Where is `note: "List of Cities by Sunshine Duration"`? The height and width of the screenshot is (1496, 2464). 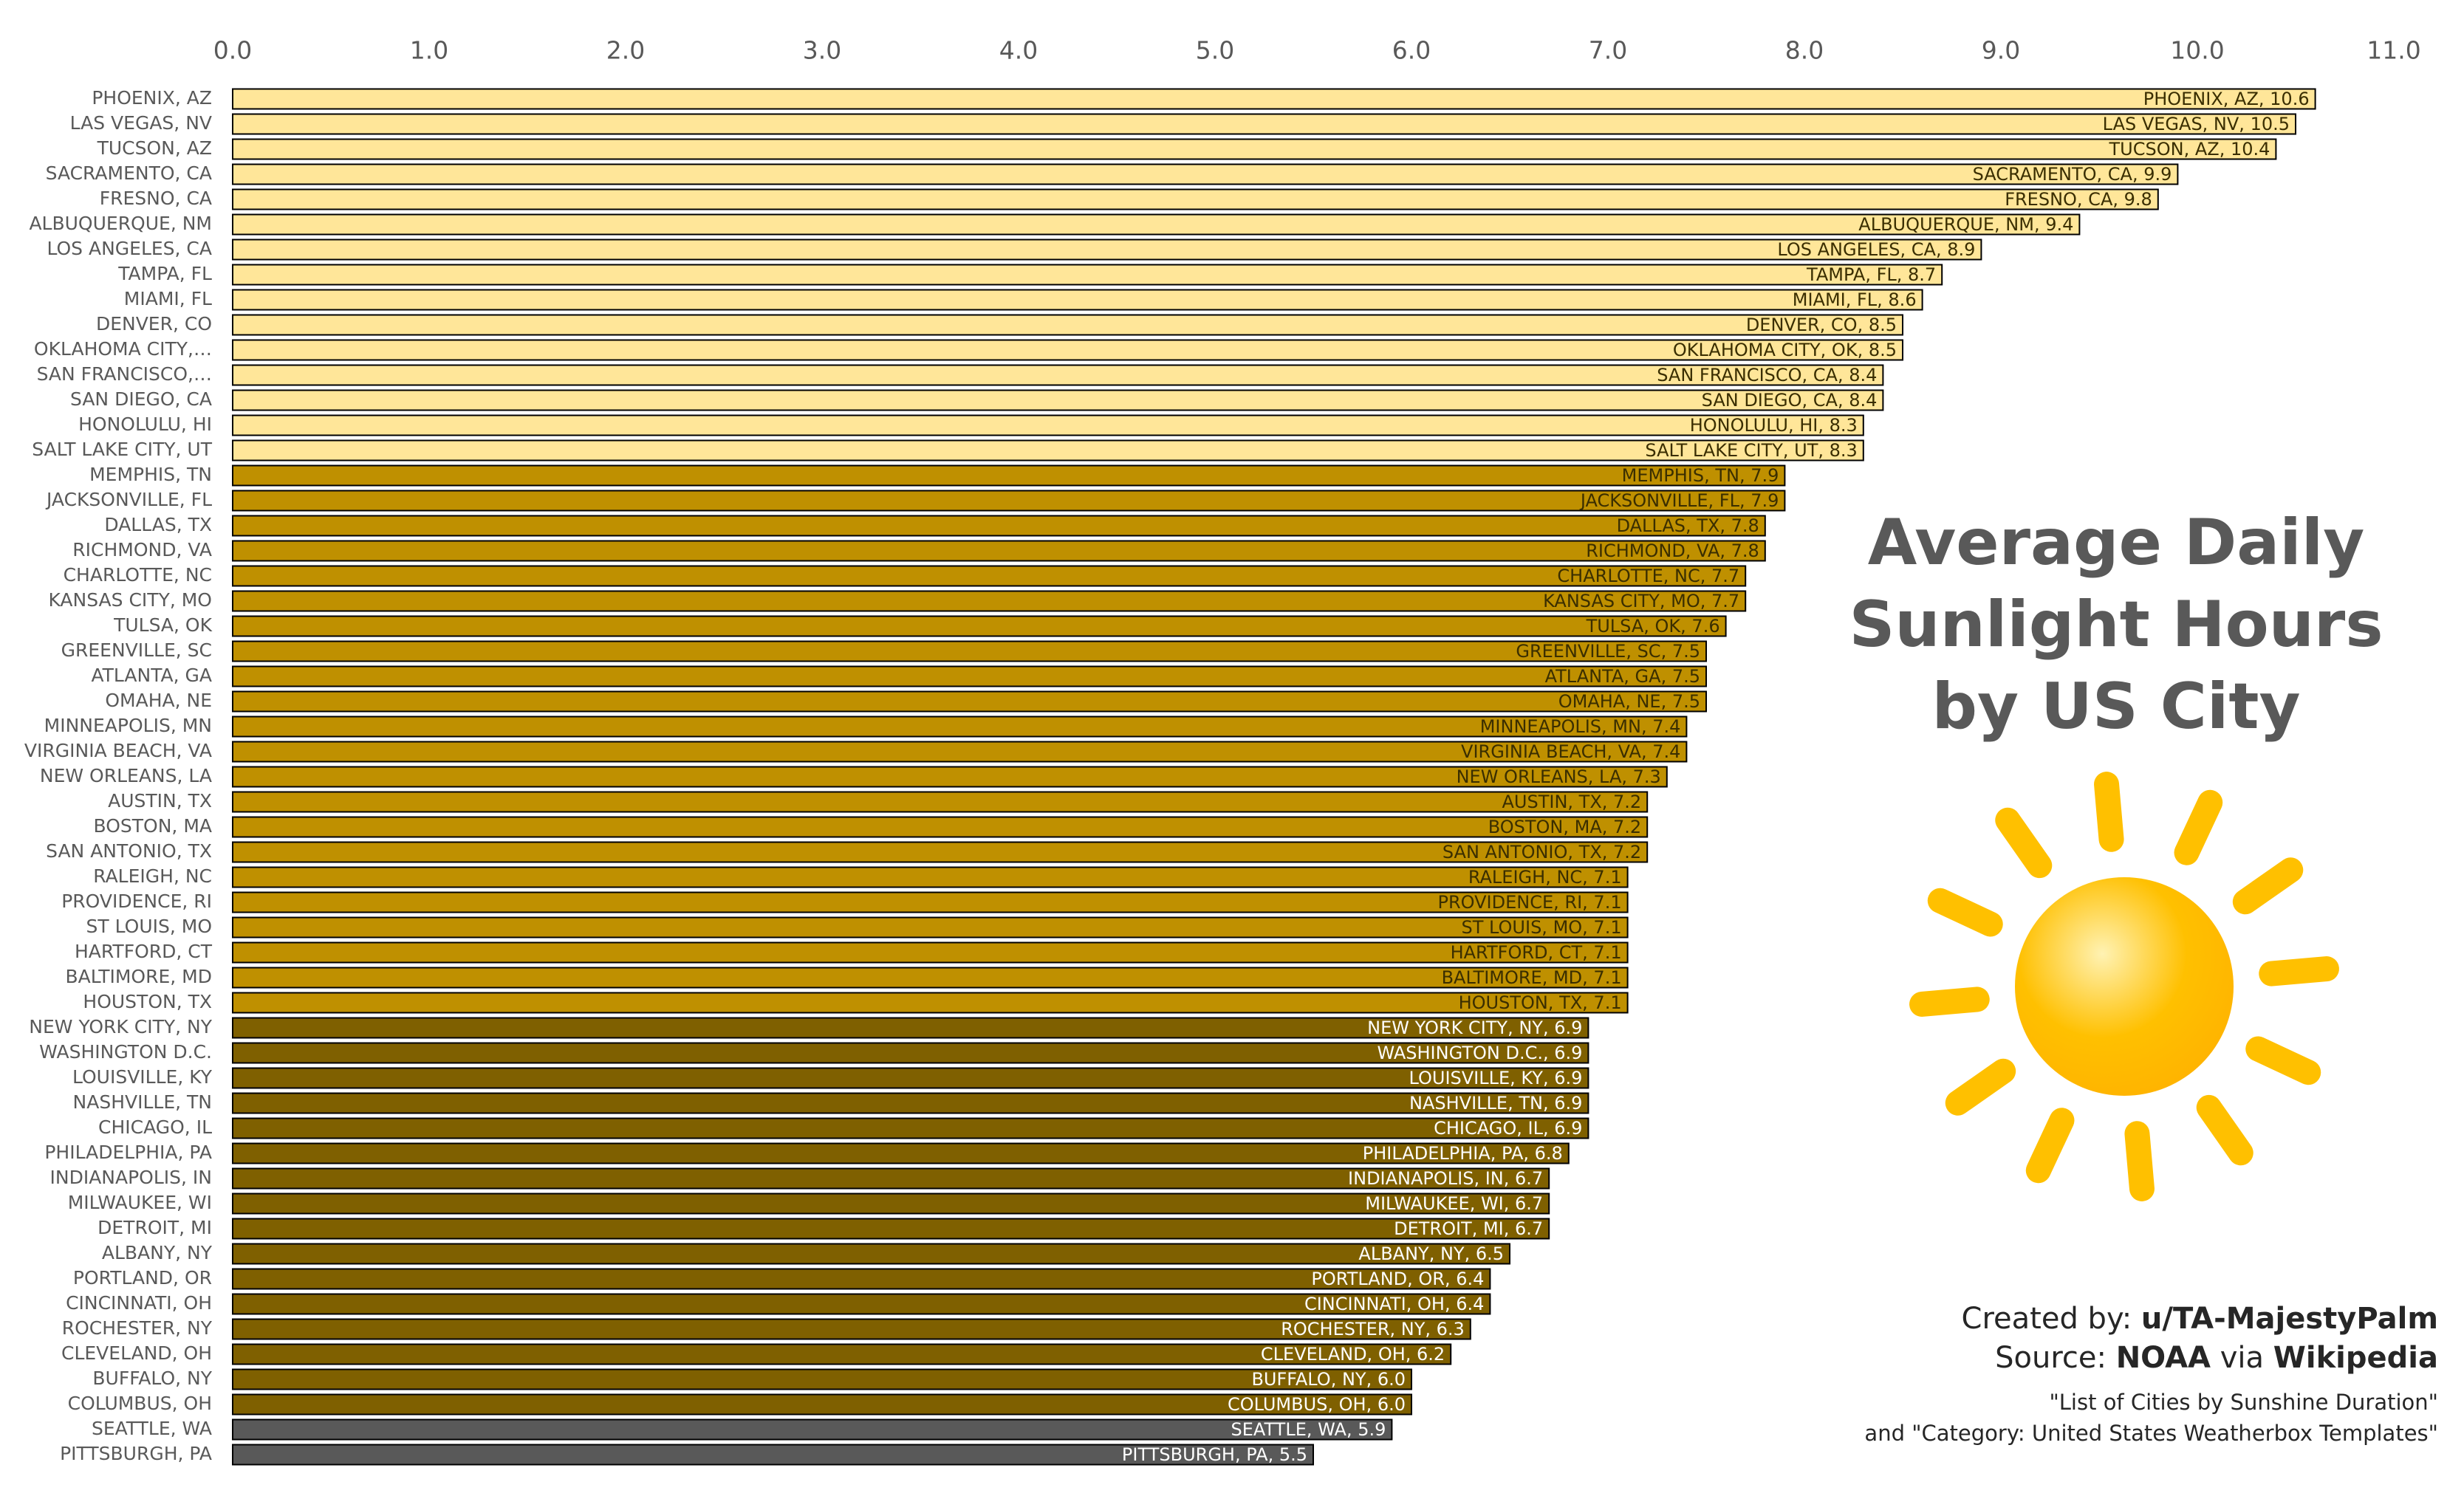
note: "List of Cities by Sunshine Duration" is located at coordinates (2243, 1402).